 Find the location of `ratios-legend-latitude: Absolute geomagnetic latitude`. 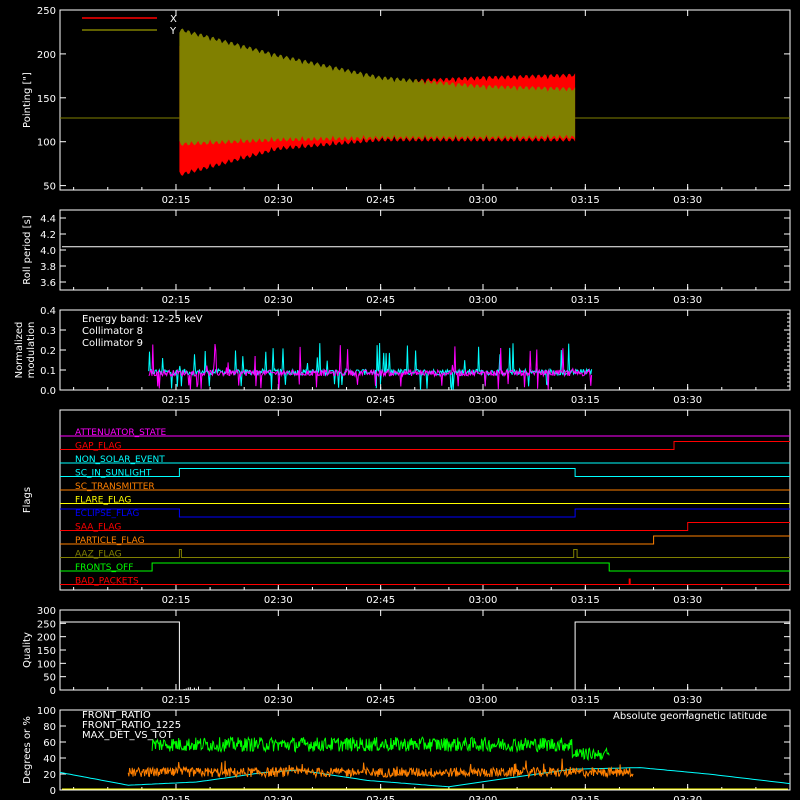

ratios-legend-latitude: Absolute geomagnetic latitude is located at coordinates (690, 716).